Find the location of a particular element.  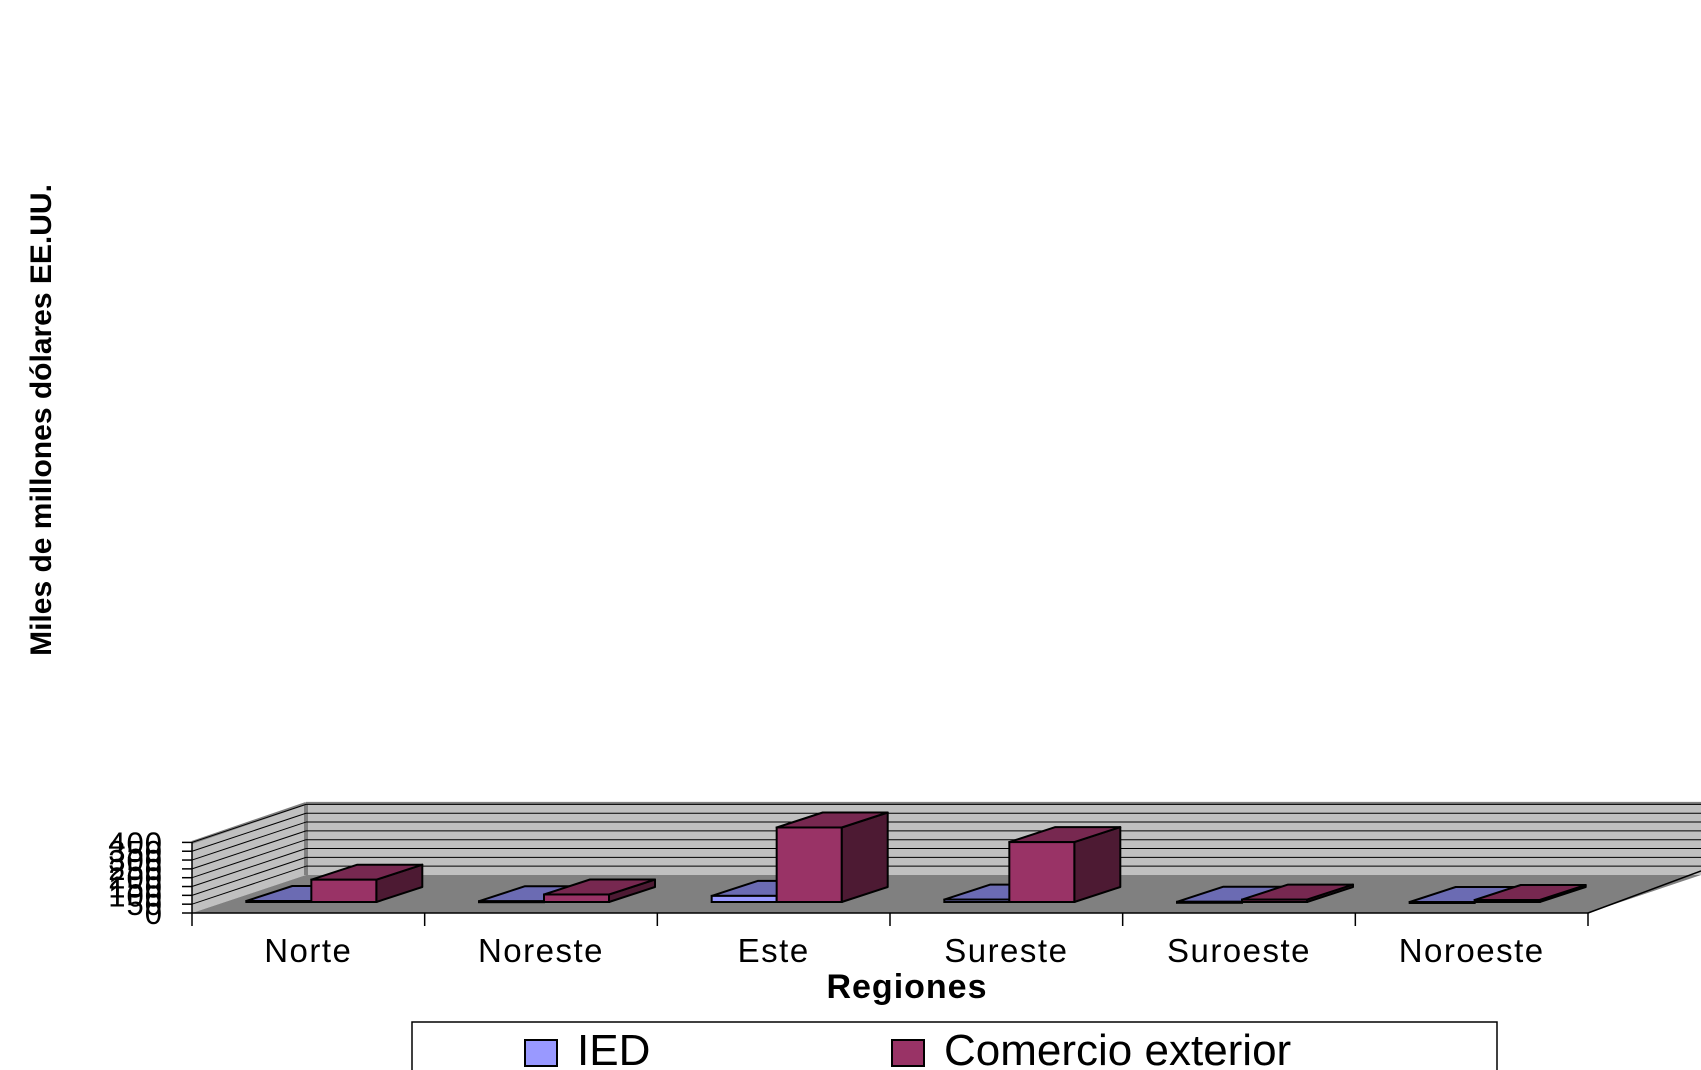

y-tick-label: 150 is located at coordinates (135, 887).